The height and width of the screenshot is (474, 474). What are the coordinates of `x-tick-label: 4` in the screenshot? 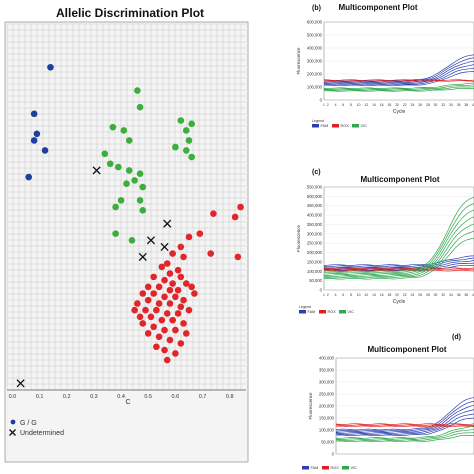 It's located at (336, 105).